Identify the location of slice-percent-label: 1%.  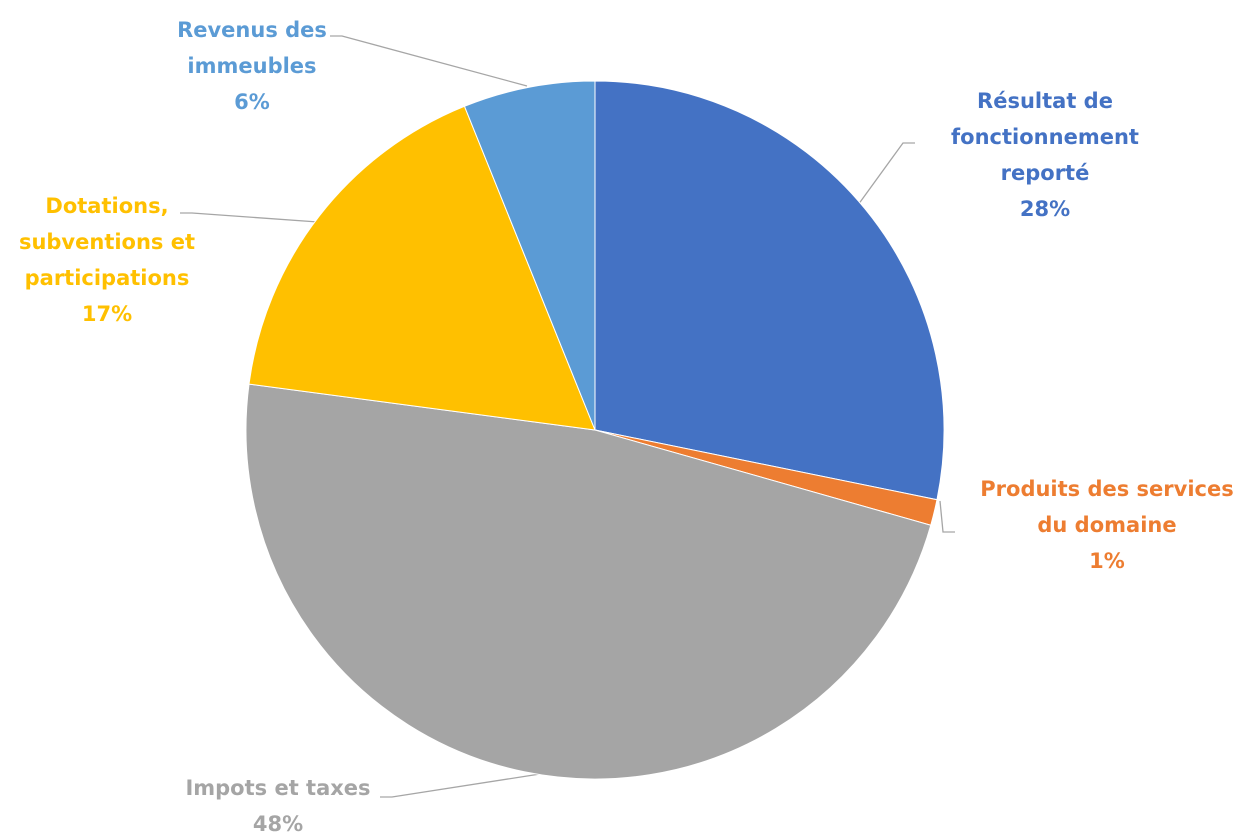
(1107, 561).